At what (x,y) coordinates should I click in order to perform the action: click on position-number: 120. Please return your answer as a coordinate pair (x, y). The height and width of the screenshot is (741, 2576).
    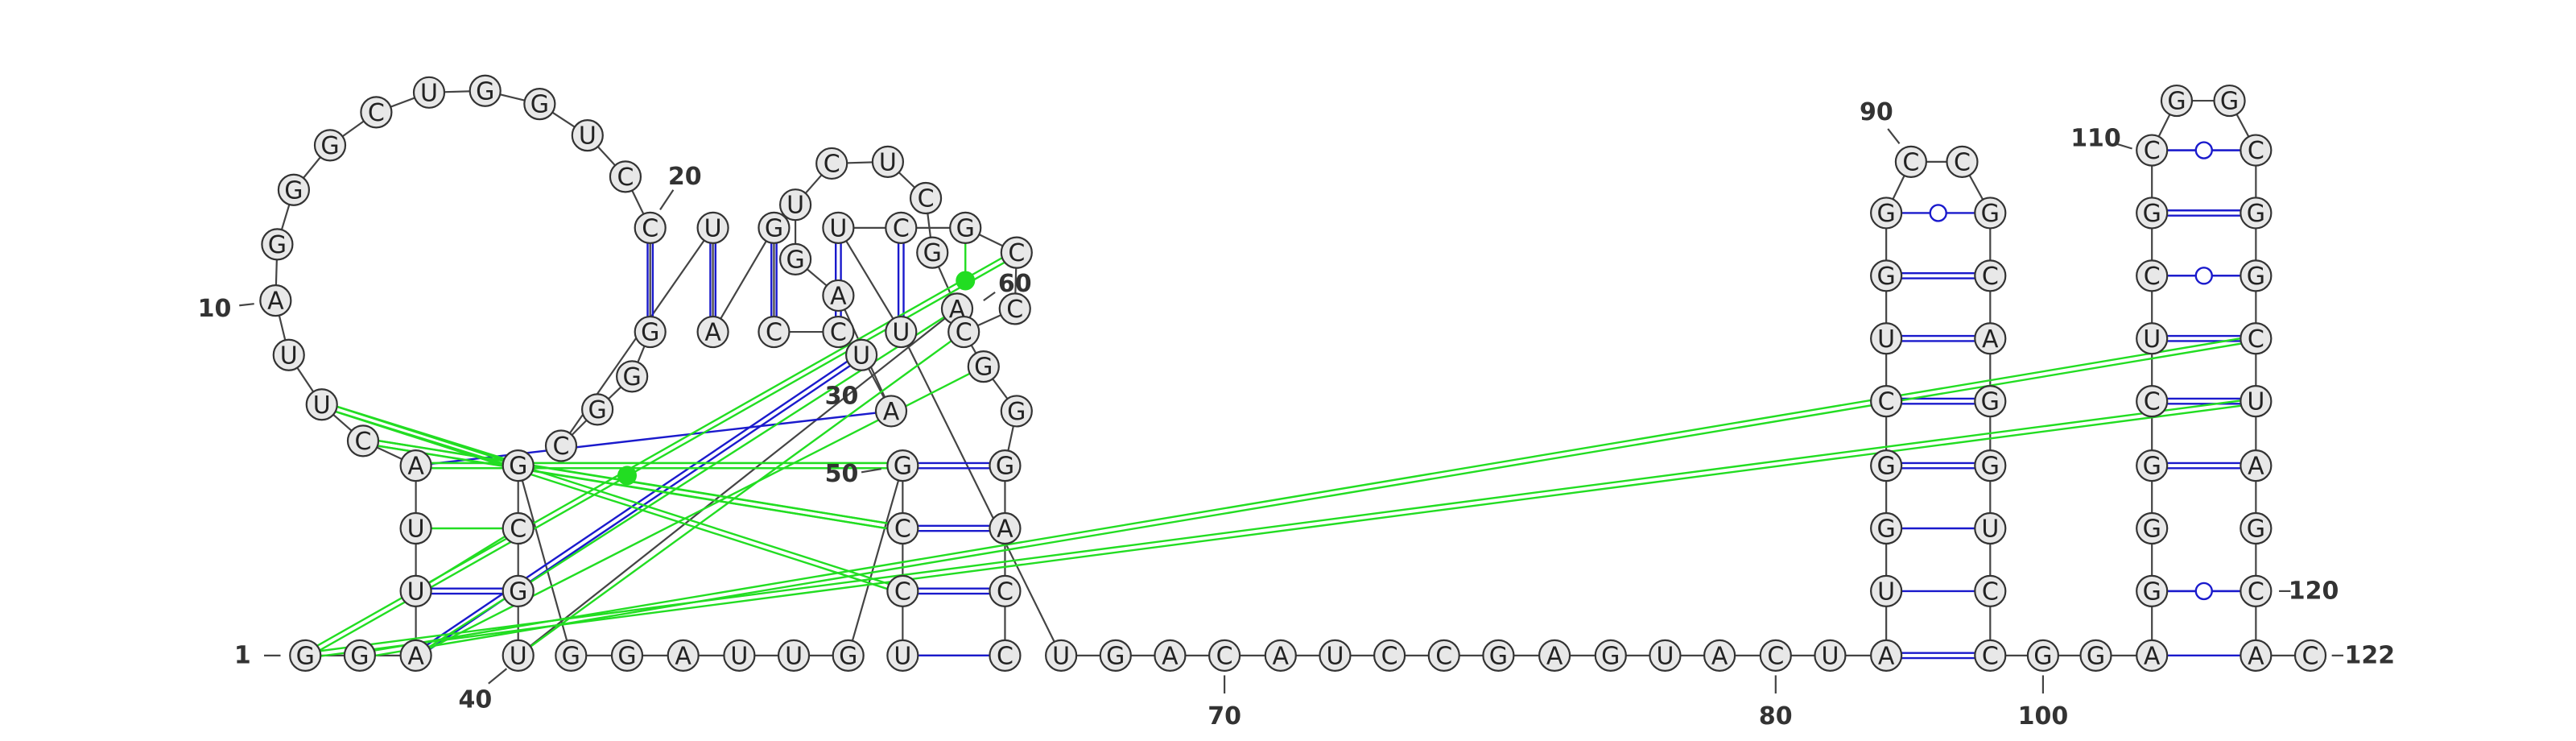
    Looking at the image, I should click on (2314, 591).